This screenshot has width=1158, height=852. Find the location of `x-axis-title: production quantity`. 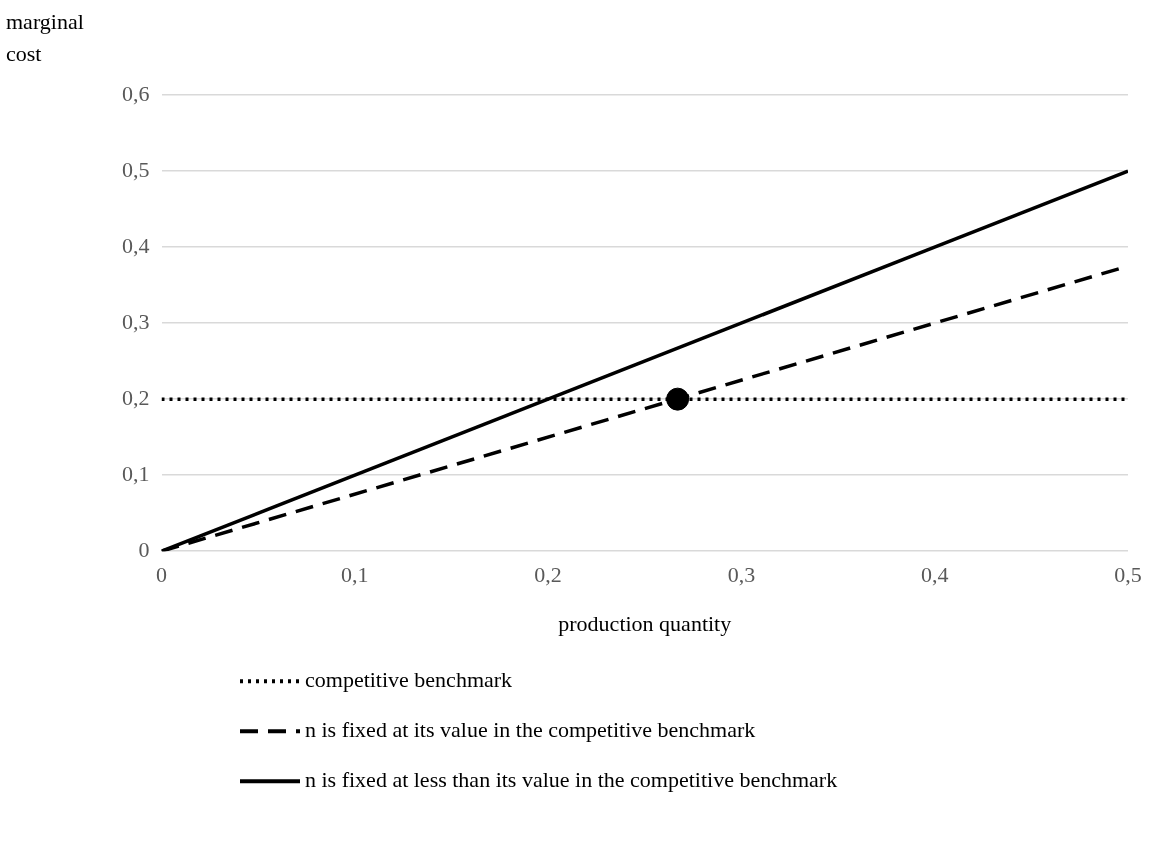

x-axis-title: production quantity is located at coordinates (645, 623).